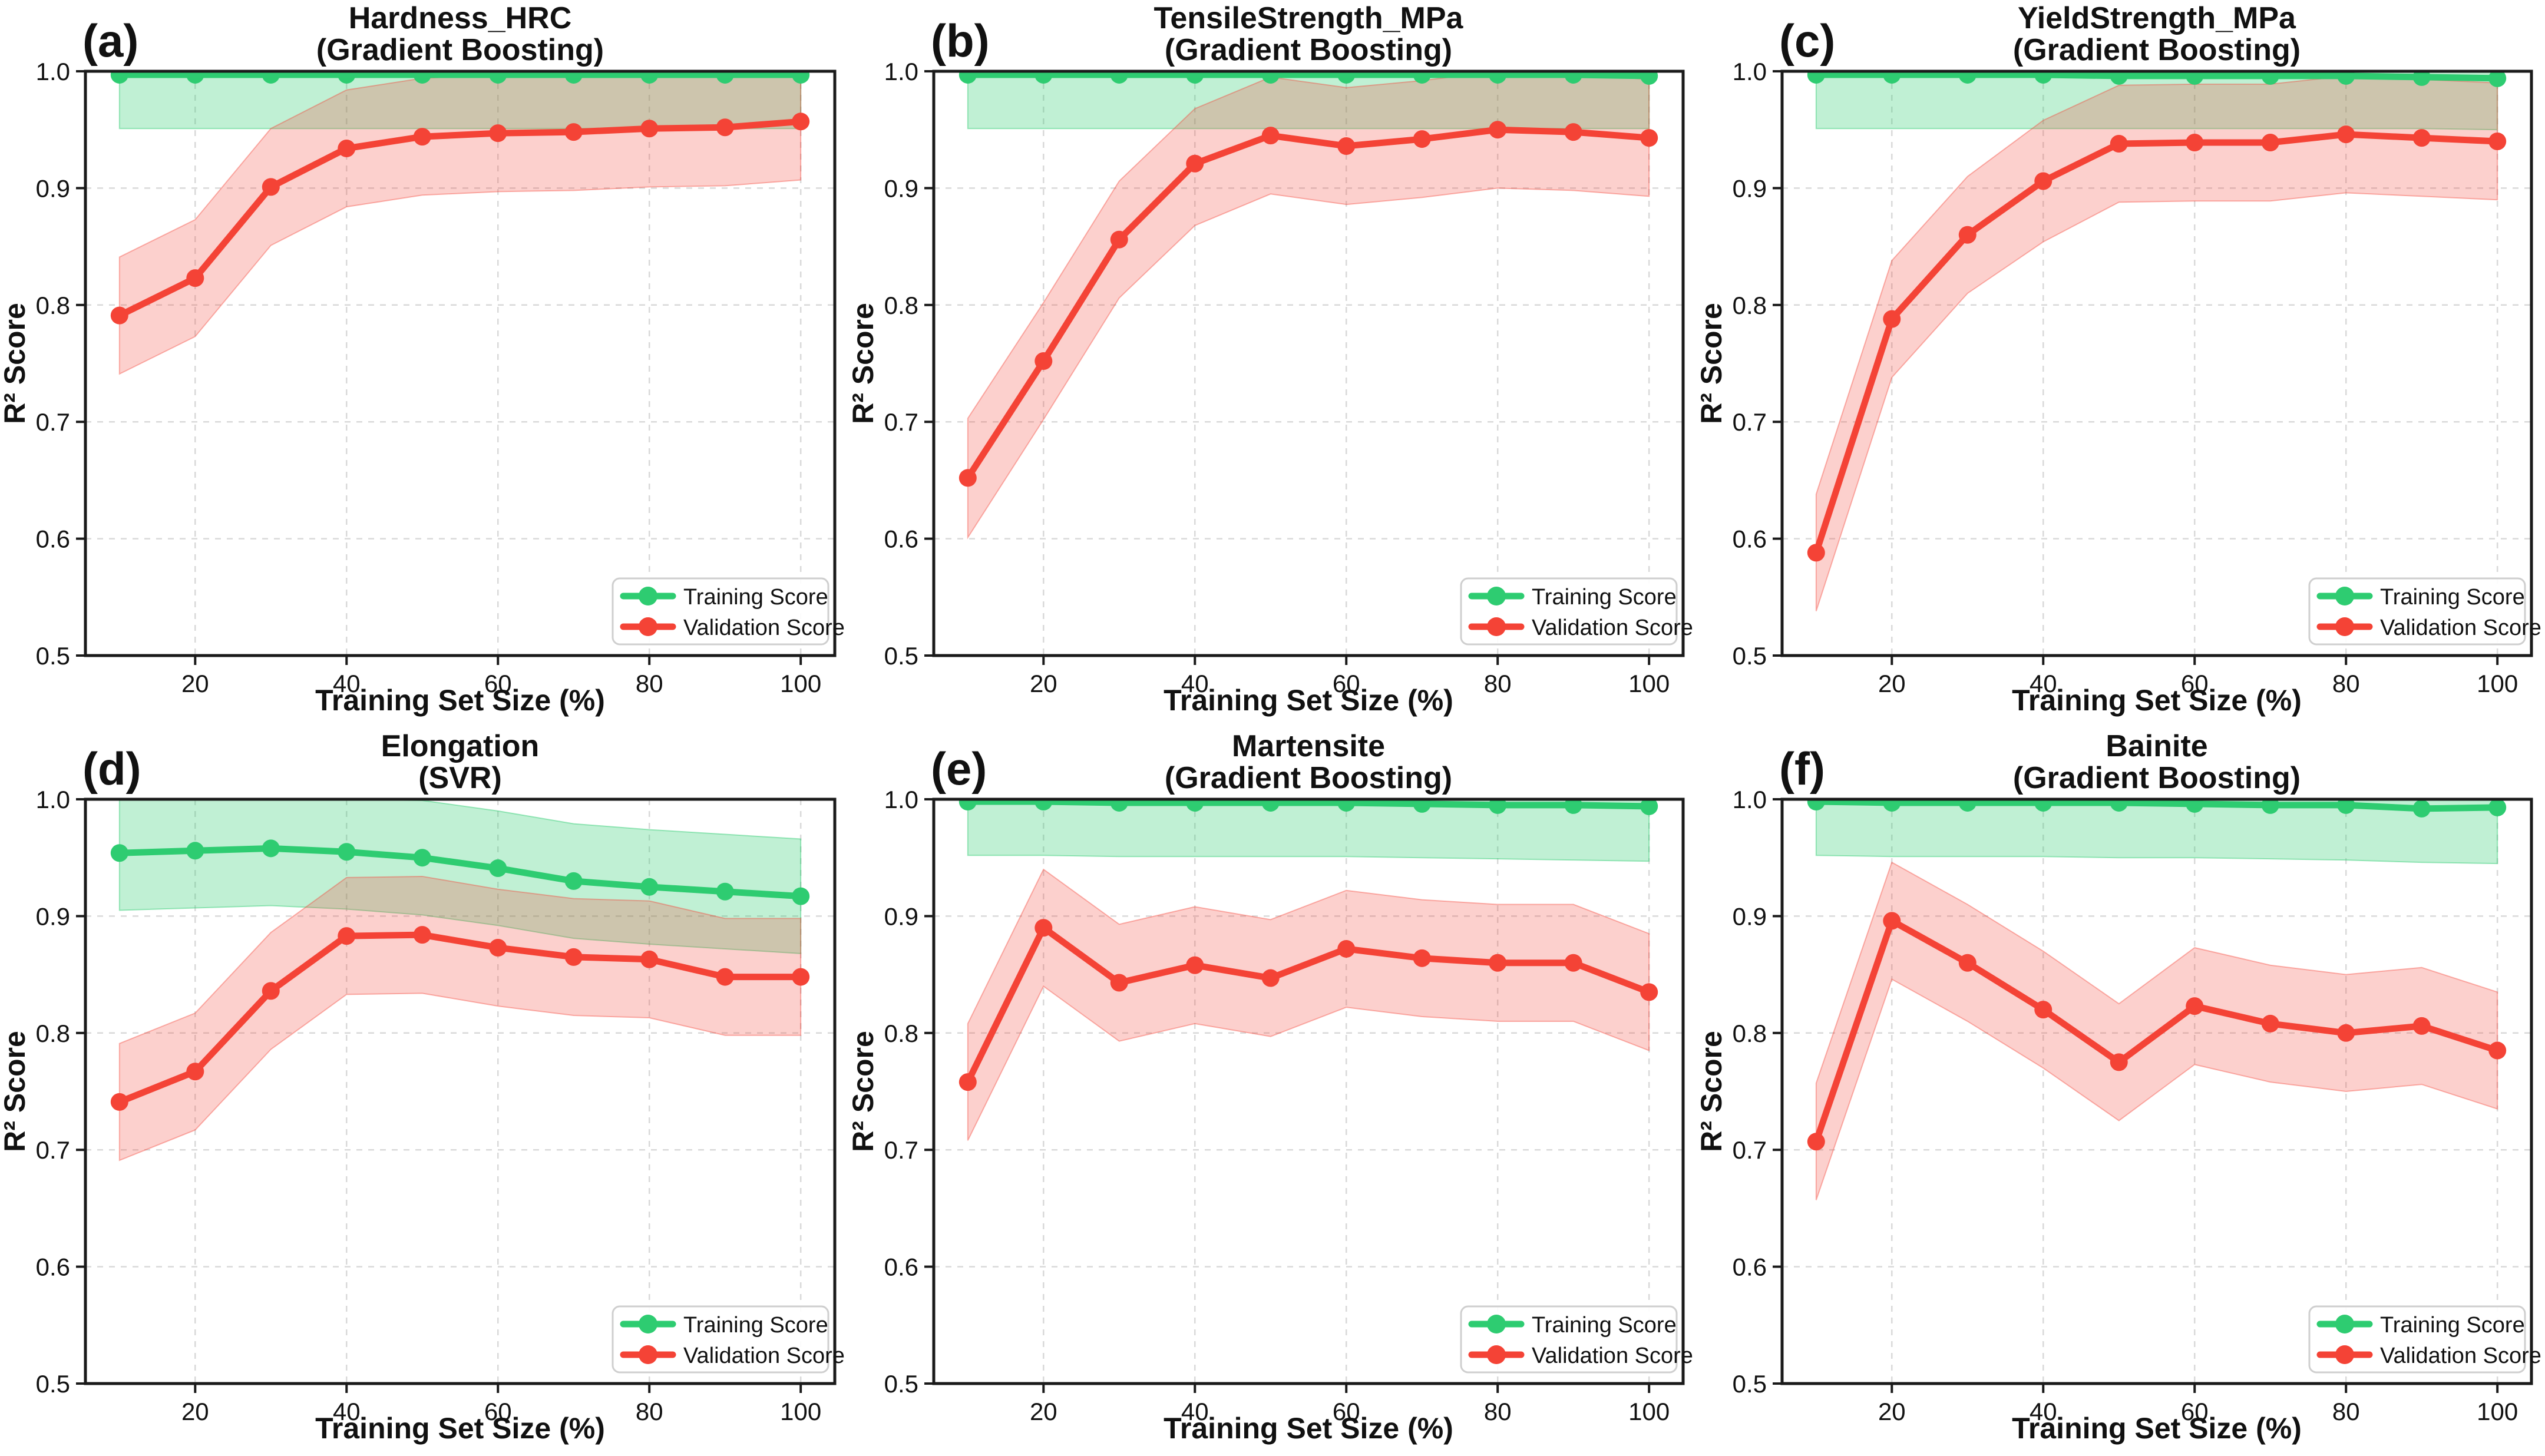 This screenshot has width=2545, height=1456. I want to click on panel-label: (f), so click(1802, 769).